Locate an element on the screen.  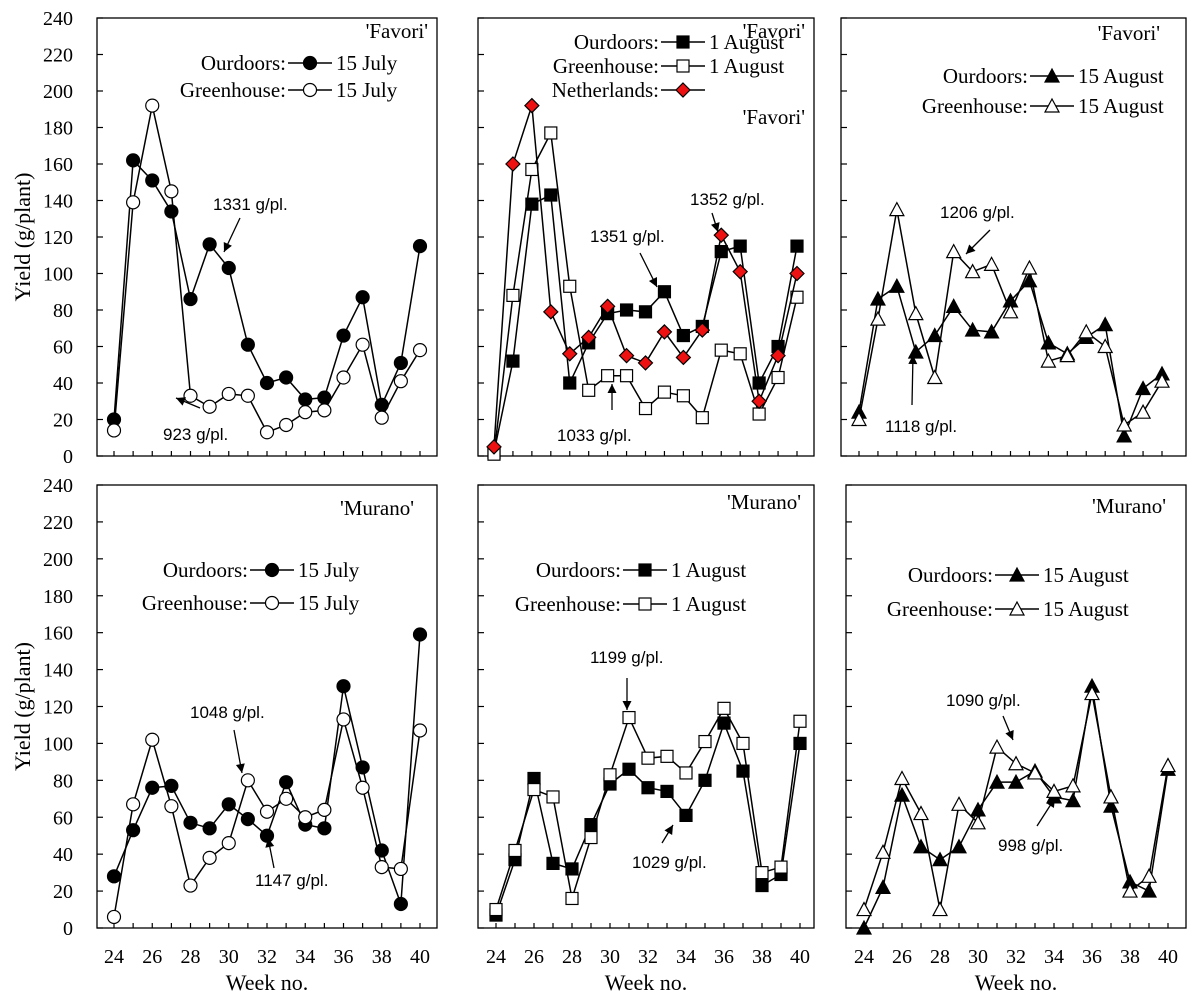
y-tick-label: 140 is located at coordinates (58, 671).